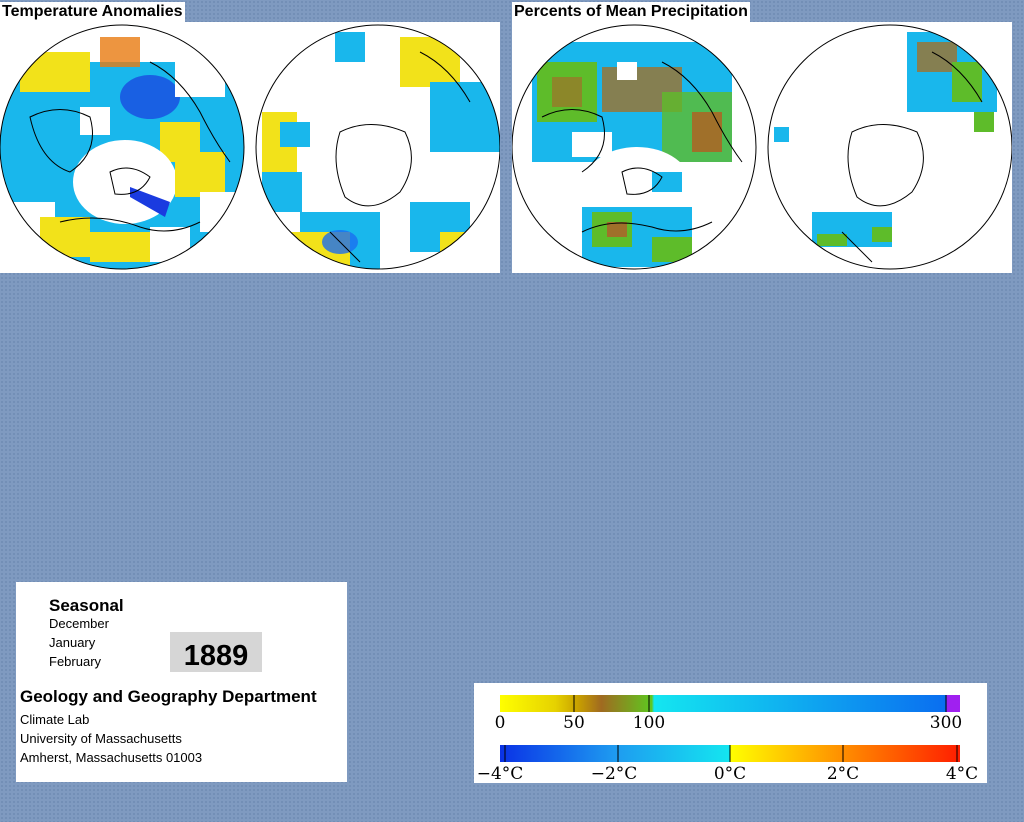 The height and width of the screenshot is (822, 1024). I want to click on temp-tick-label: −2°C, so click(614, 773).